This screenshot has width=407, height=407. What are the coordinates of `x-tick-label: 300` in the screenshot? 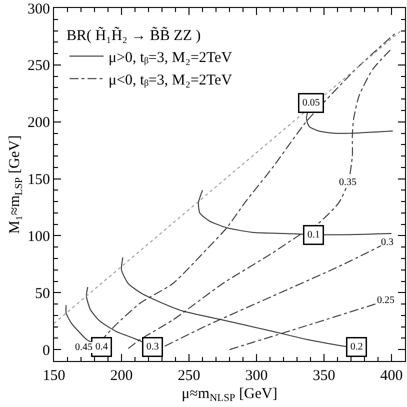 It's located at (256, 376).